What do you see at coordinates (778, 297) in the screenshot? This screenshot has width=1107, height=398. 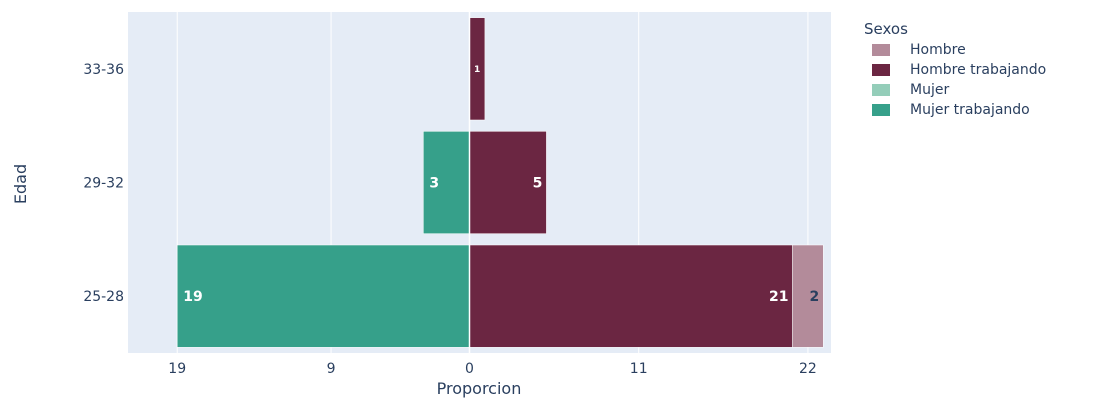 I see `bar-value-label: 21` at bounding box center [778, 297].